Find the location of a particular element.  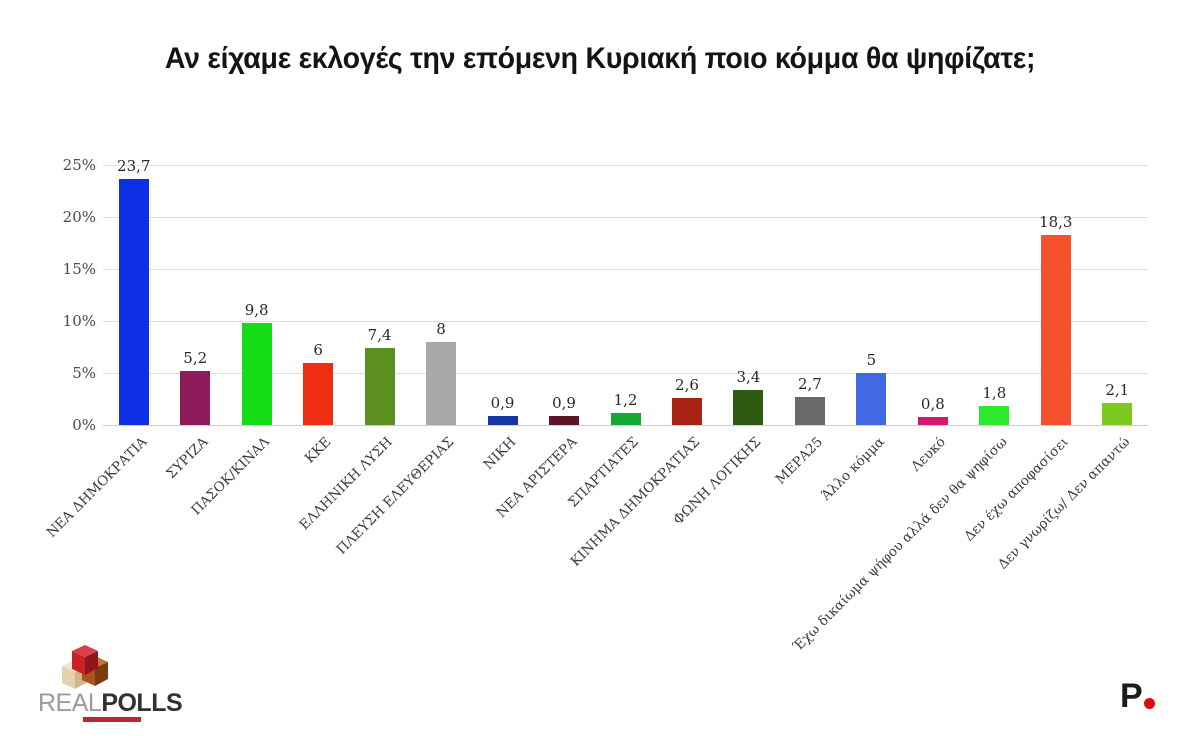

bar-value-label: 5,2 is located at coordinates (195, 357).